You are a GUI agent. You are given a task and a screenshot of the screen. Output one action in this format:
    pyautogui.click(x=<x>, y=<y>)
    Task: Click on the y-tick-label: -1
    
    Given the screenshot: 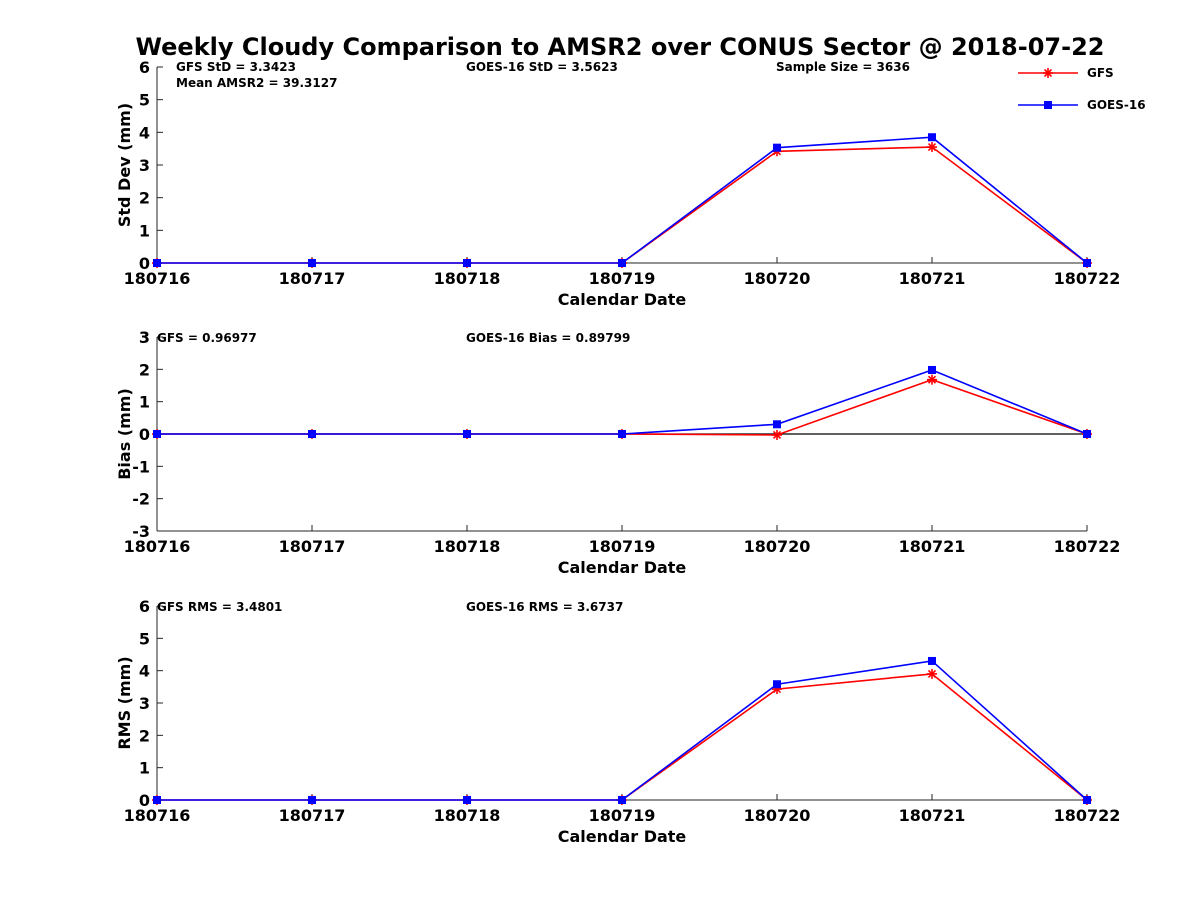 What is the action you would take?
    pyautogui.click(x=141, y=466)
    